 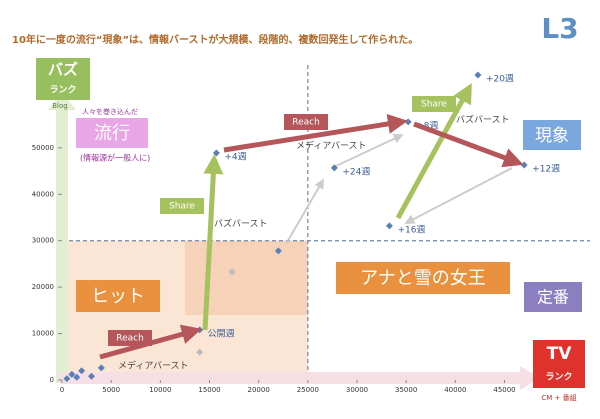 What do you see at coordinates (43, 148) in the screenshot?
I see `y-tick-label: 50000` at bounding box center [43, 148].